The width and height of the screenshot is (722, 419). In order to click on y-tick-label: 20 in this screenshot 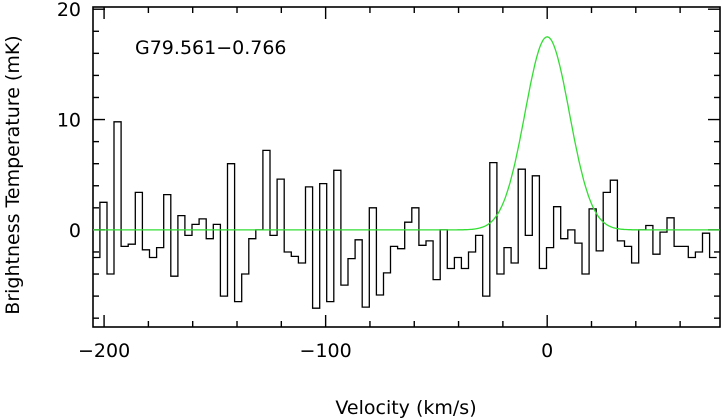, I will do `click(69, 10)`.